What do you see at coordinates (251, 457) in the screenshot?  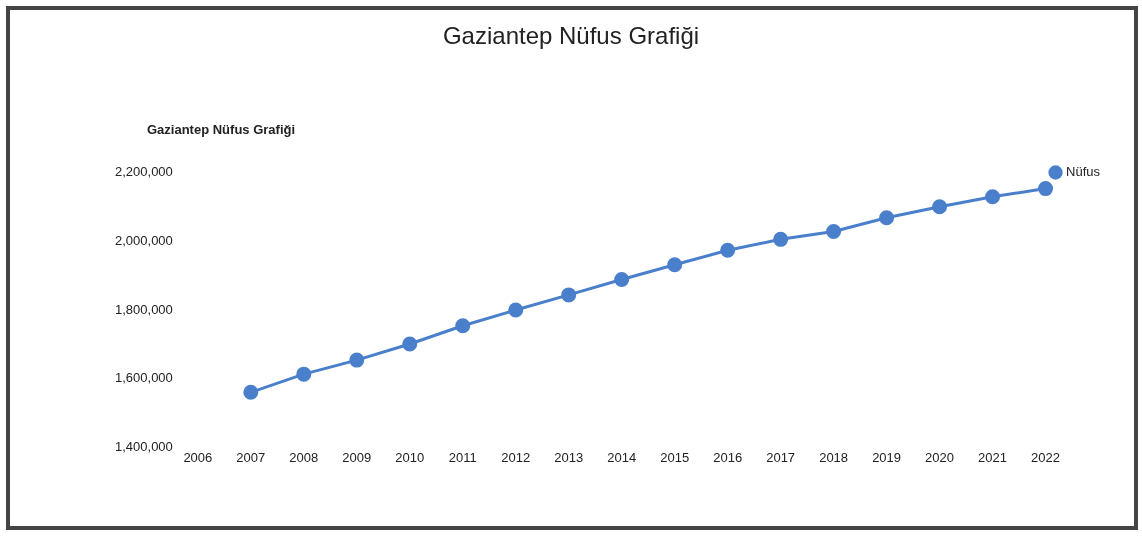 I see `x-tick-label: 2007` at bounding box center [251, 457].